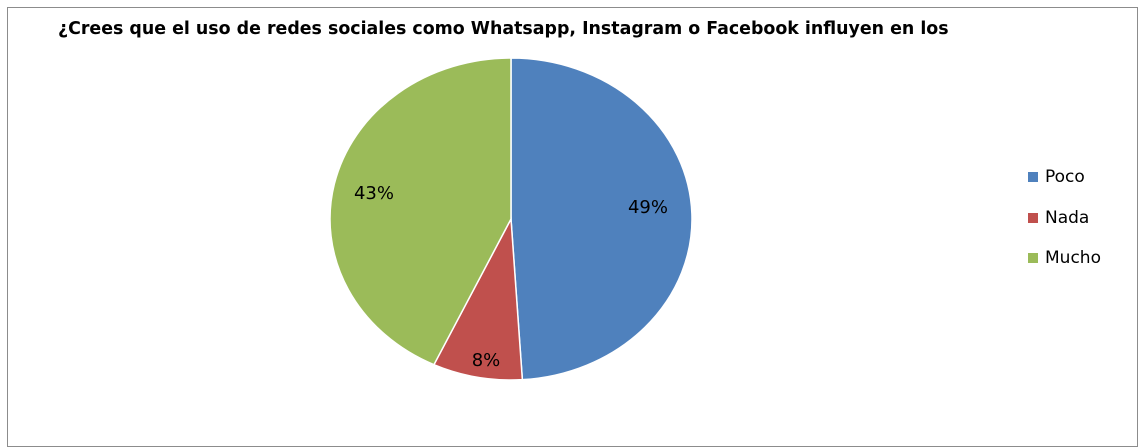 The height and width of the screenshot is (447, 1145). Describe the element at coordinates (1073, 258) in the screenshot. I see `legend-label-mucho: Mucho` at that location.